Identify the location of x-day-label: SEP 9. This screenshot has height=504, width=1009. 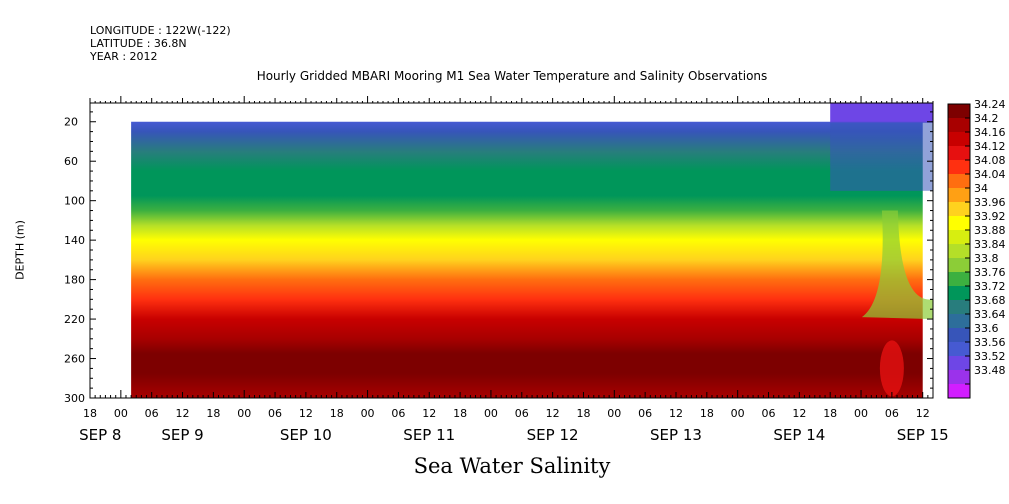
(182, 435).